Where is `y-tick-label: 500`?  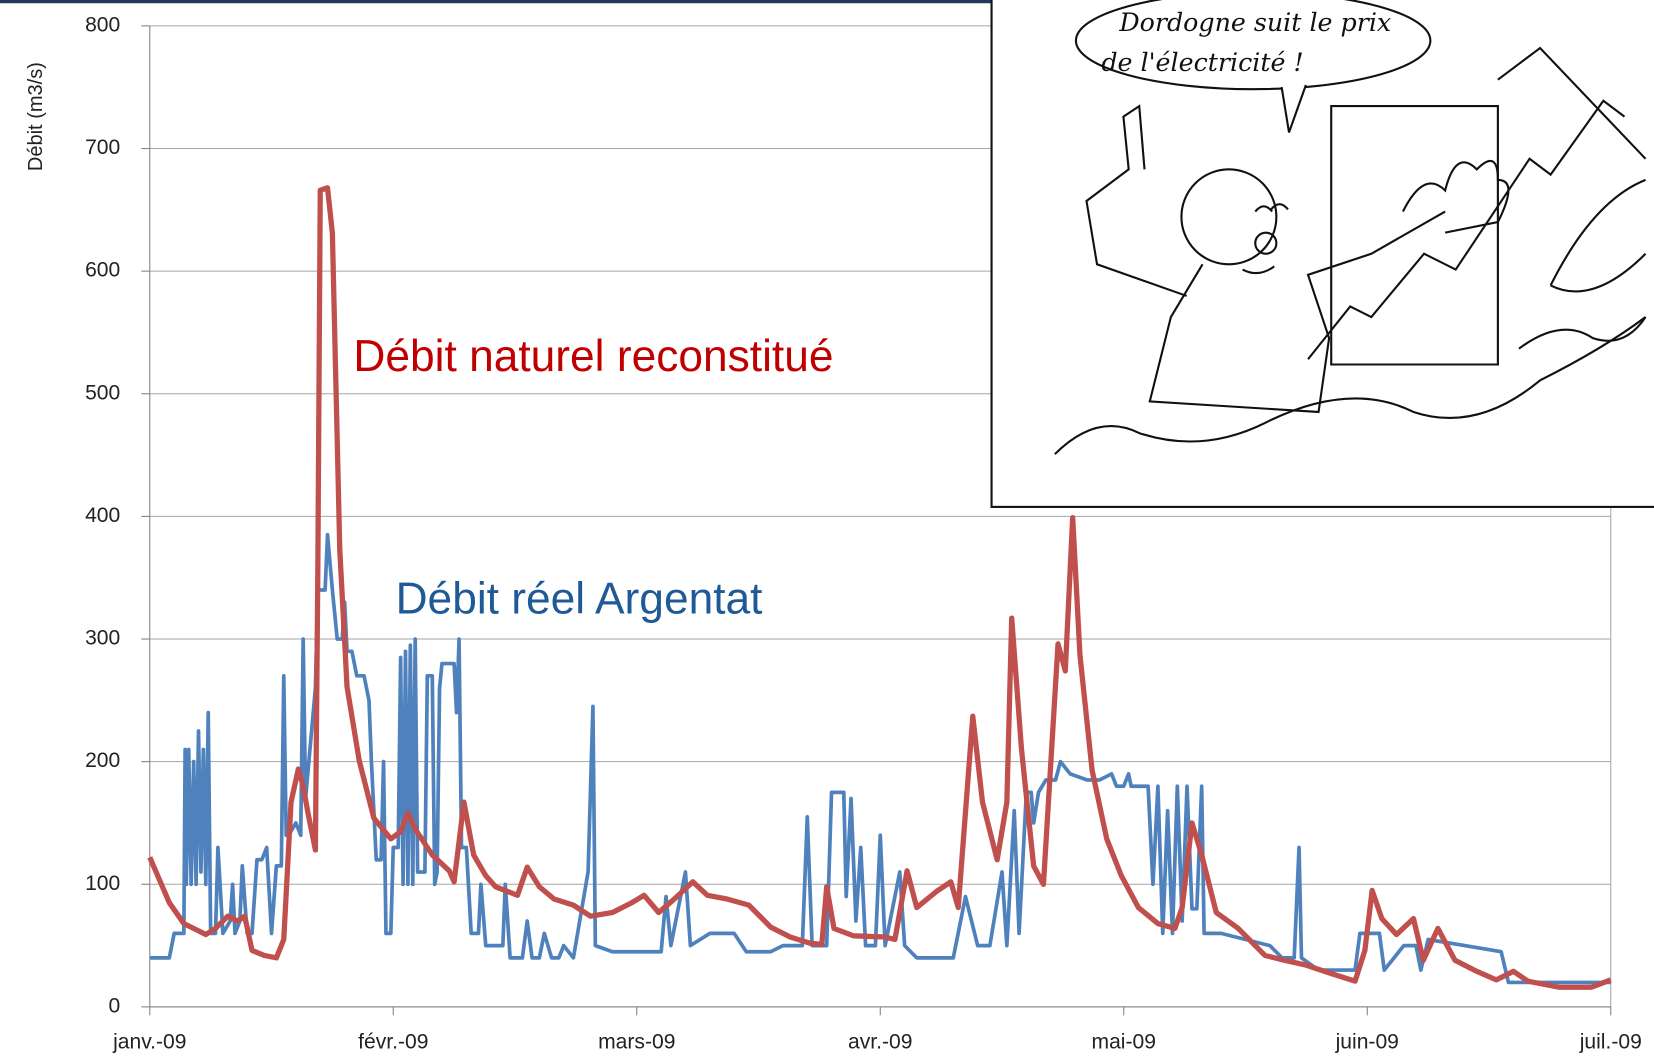 y-tick-label: 500 is located at coordinates (102, 392).